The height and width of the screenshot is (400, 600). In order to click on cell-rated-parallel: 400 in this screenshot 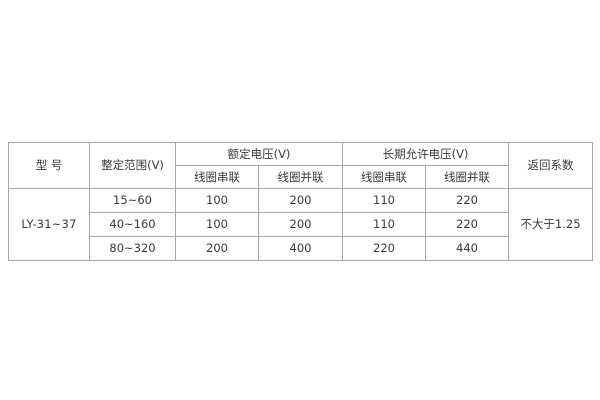, I will do `click(300, 248)`.